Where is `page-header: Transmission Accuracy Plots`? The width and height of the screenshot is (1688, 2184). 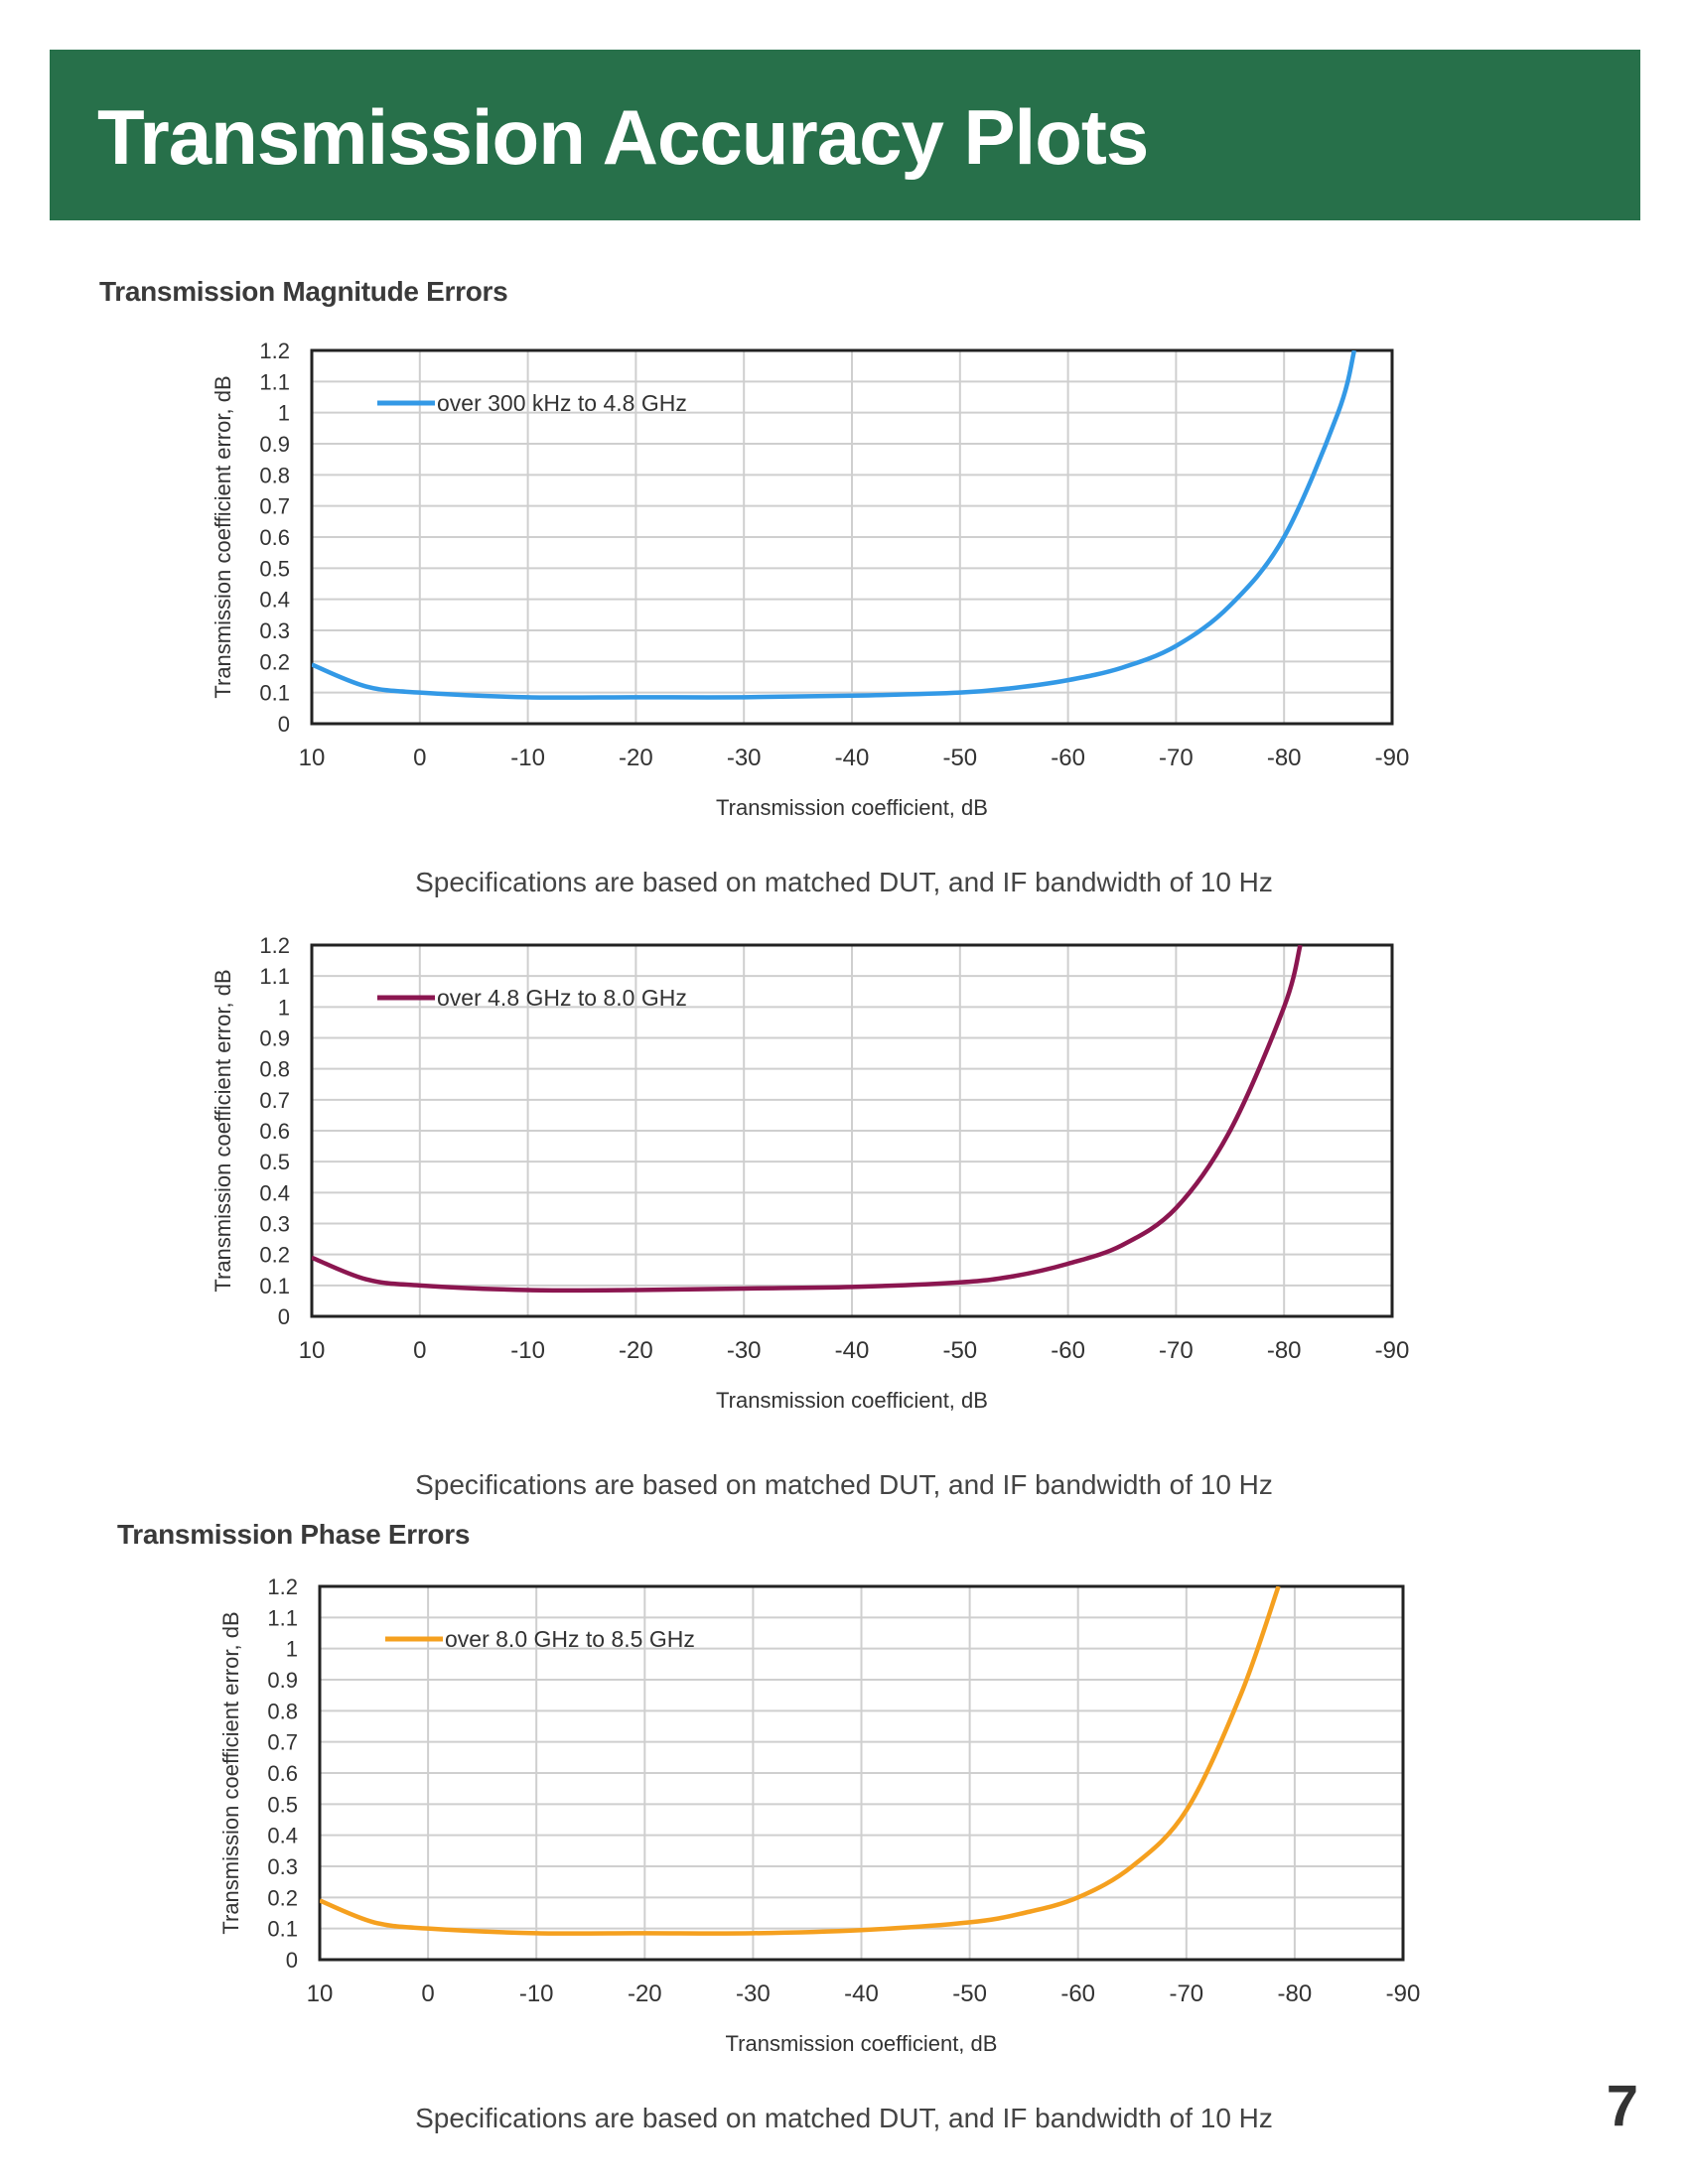 page-header: Transmission Accuracy Plots is located at coordinates (845, 135).